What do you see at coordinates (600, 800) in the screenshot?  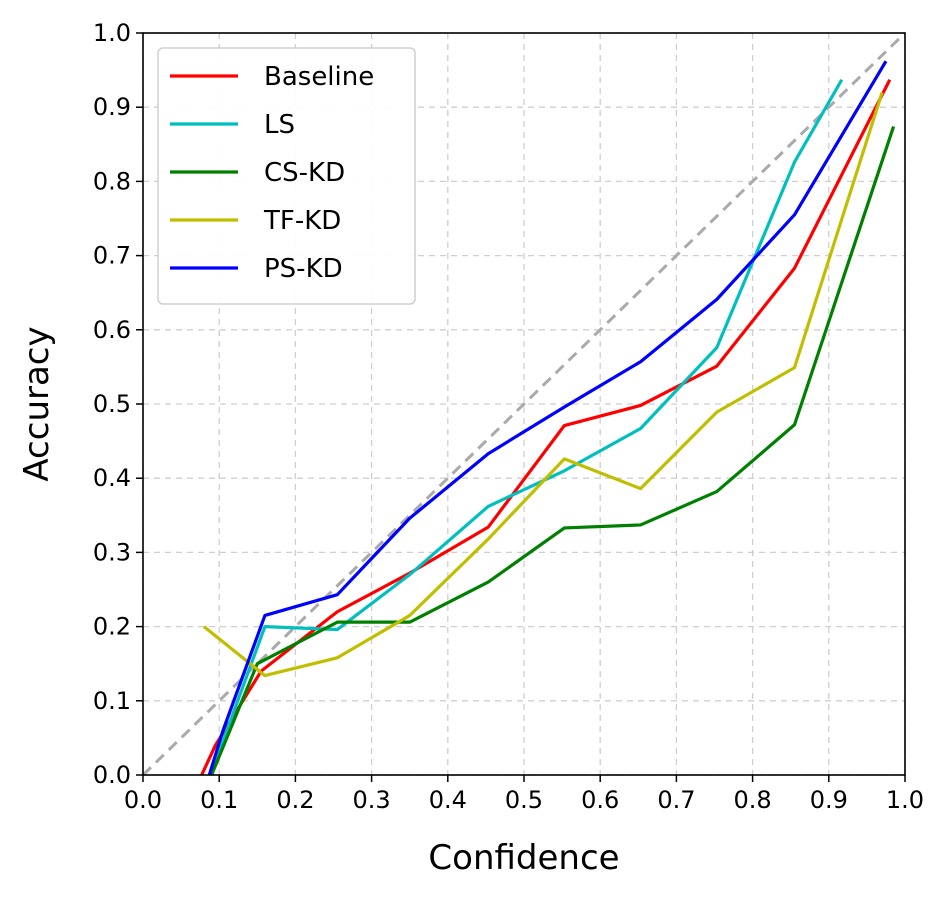 I see `x-tick-label: 0.6` at bounding box center [600, 800].